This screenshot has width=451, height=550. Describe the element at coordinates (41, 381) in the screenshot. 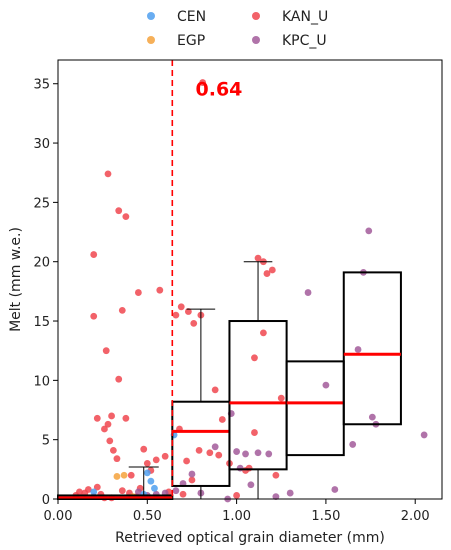

I see `y-tick-label: 10` at that location.